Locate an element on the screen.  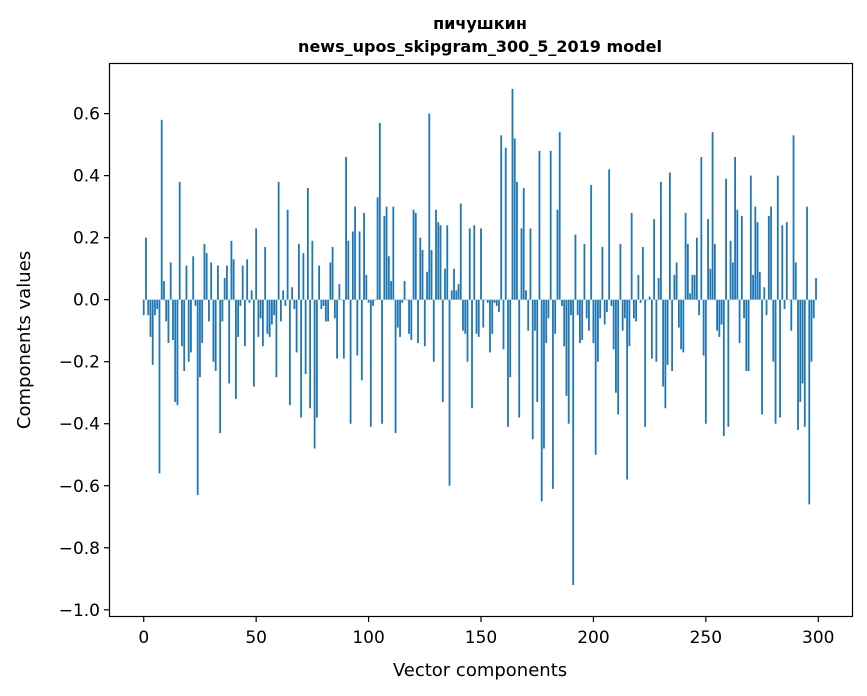
y-axis-ticks: −1.0 −0.8 −0.6 −0.4 −0.2 0.0 0.2 0.4 0.6 is located at coordinates (84, 363).